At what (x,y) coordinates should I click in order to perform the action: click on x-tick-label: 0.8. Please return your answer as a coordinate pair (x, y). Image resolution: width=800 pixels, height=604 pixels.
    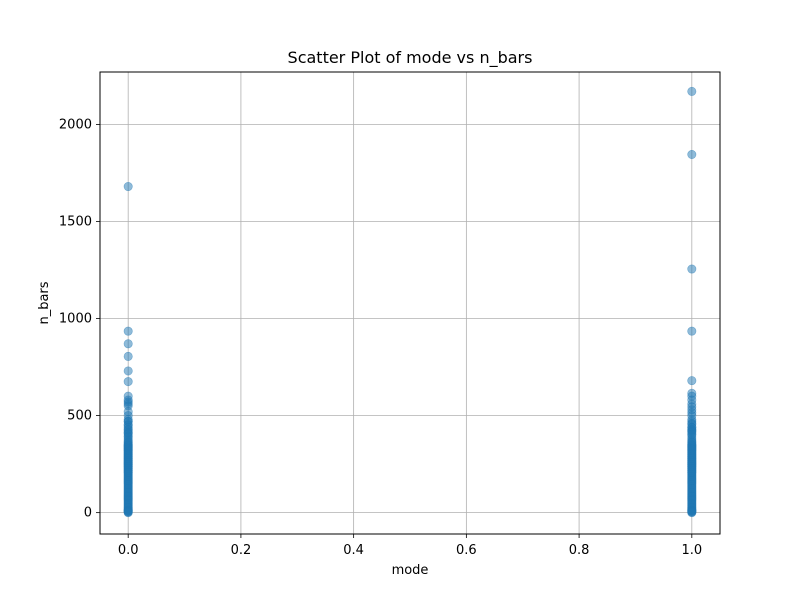
    Looking at the image, I should click on (579, 550).